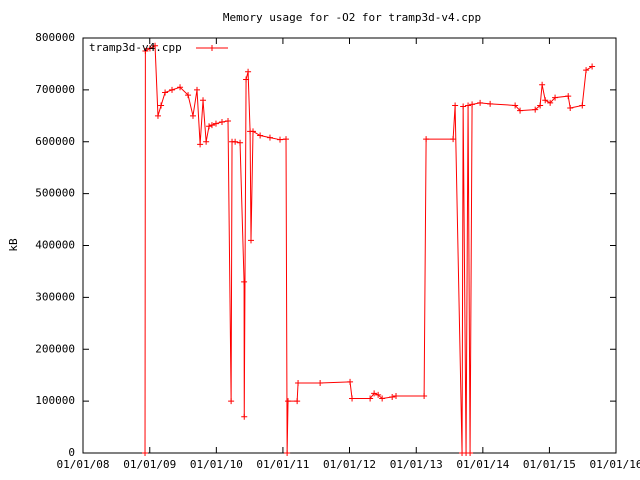 This screenshot has width=640, height=480. I want to click on x-tick-label: 01/01/14, so click(482, 464).